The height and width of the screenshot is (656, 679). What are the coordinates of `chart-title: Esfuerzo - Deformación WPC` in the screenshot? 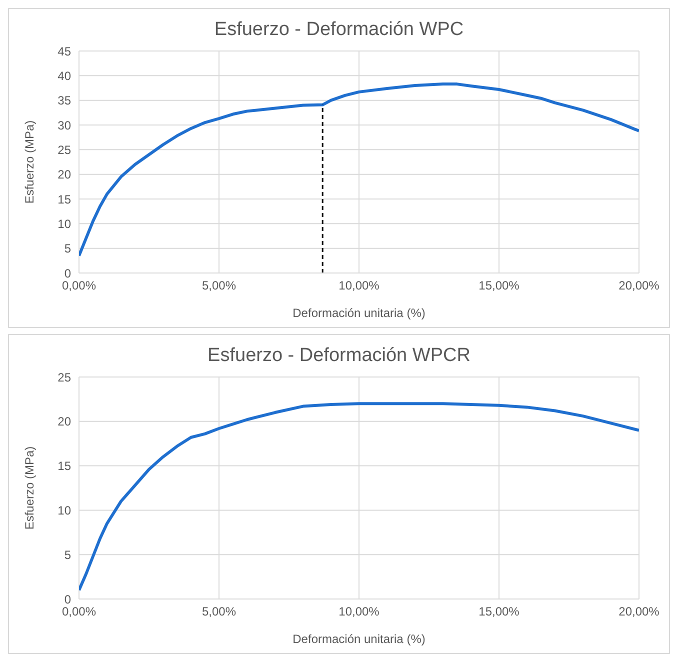 It's located at (339, 29).